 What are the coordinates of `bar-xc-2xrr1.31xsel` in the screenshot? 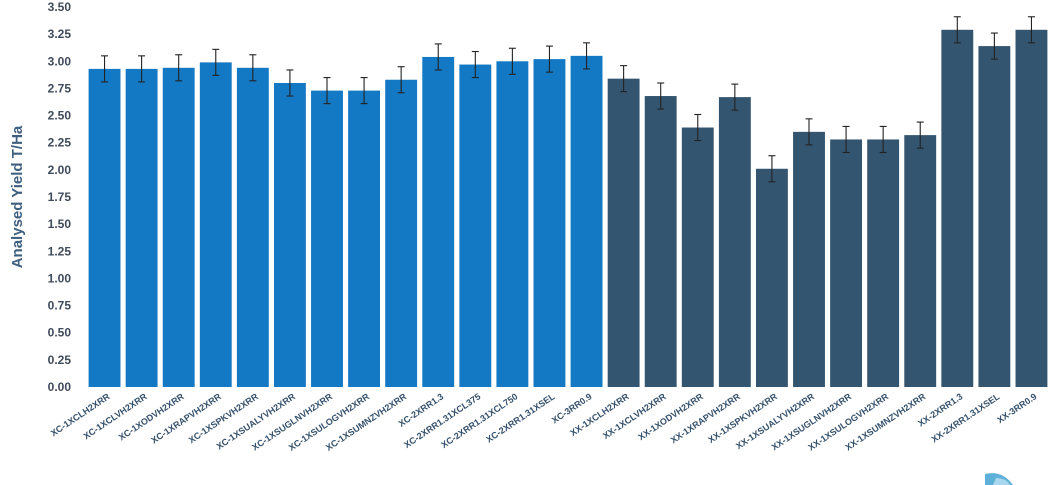 It's located at (549, 223).